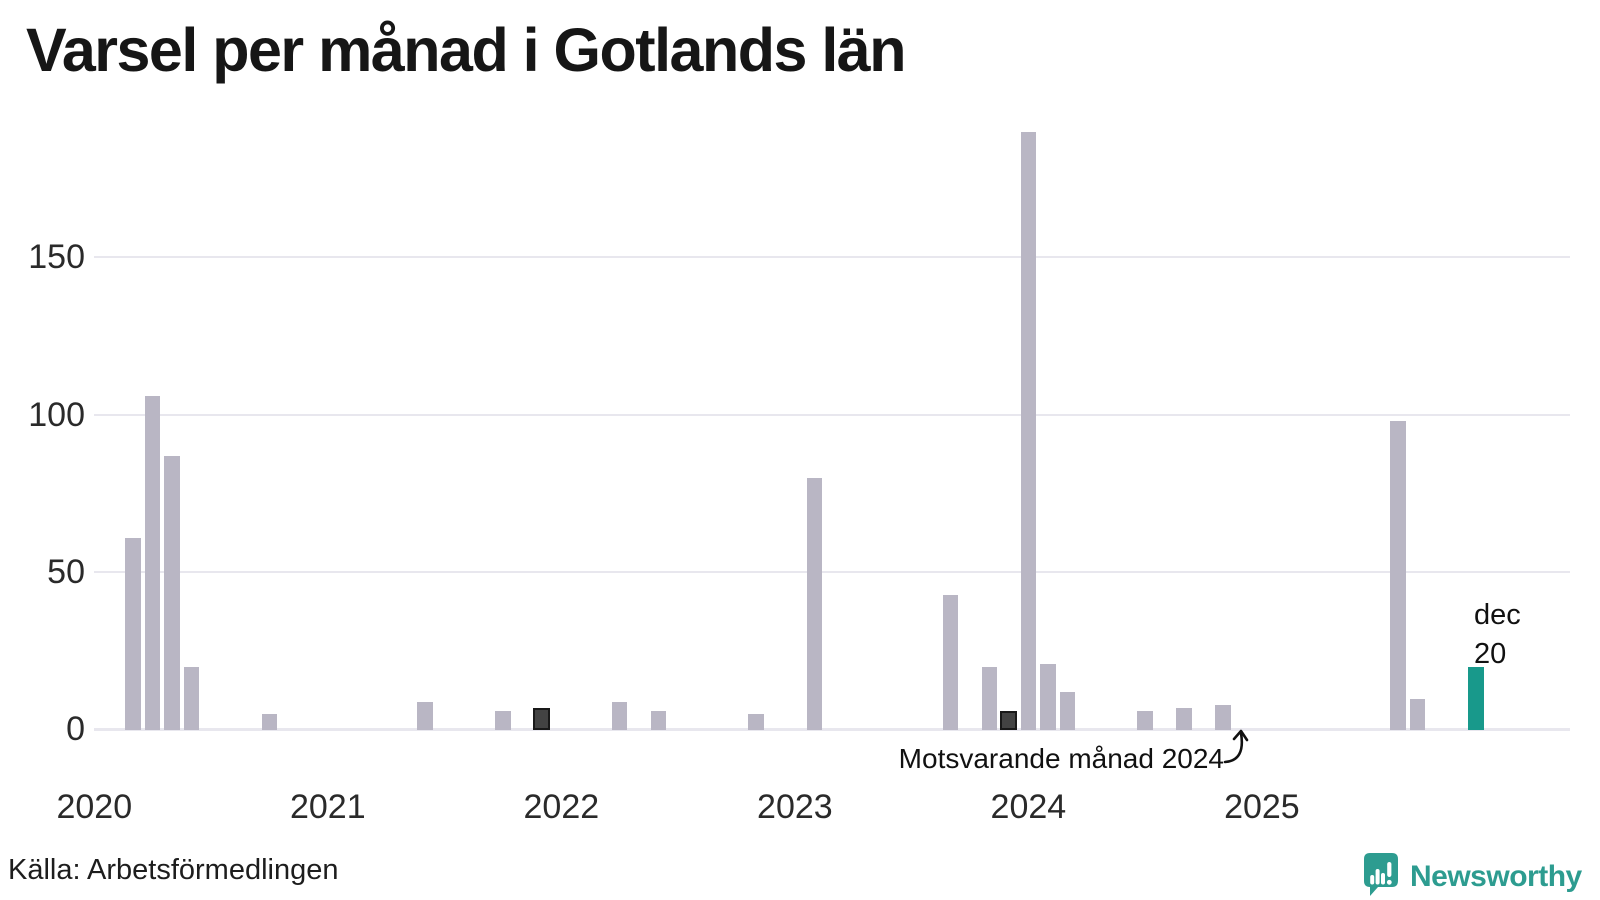  What do you see at coordinates (1061, 758) in the screenshot?
I see `annotation-label: Motsvarande månad 2024` at bounding box center [1061, 758].